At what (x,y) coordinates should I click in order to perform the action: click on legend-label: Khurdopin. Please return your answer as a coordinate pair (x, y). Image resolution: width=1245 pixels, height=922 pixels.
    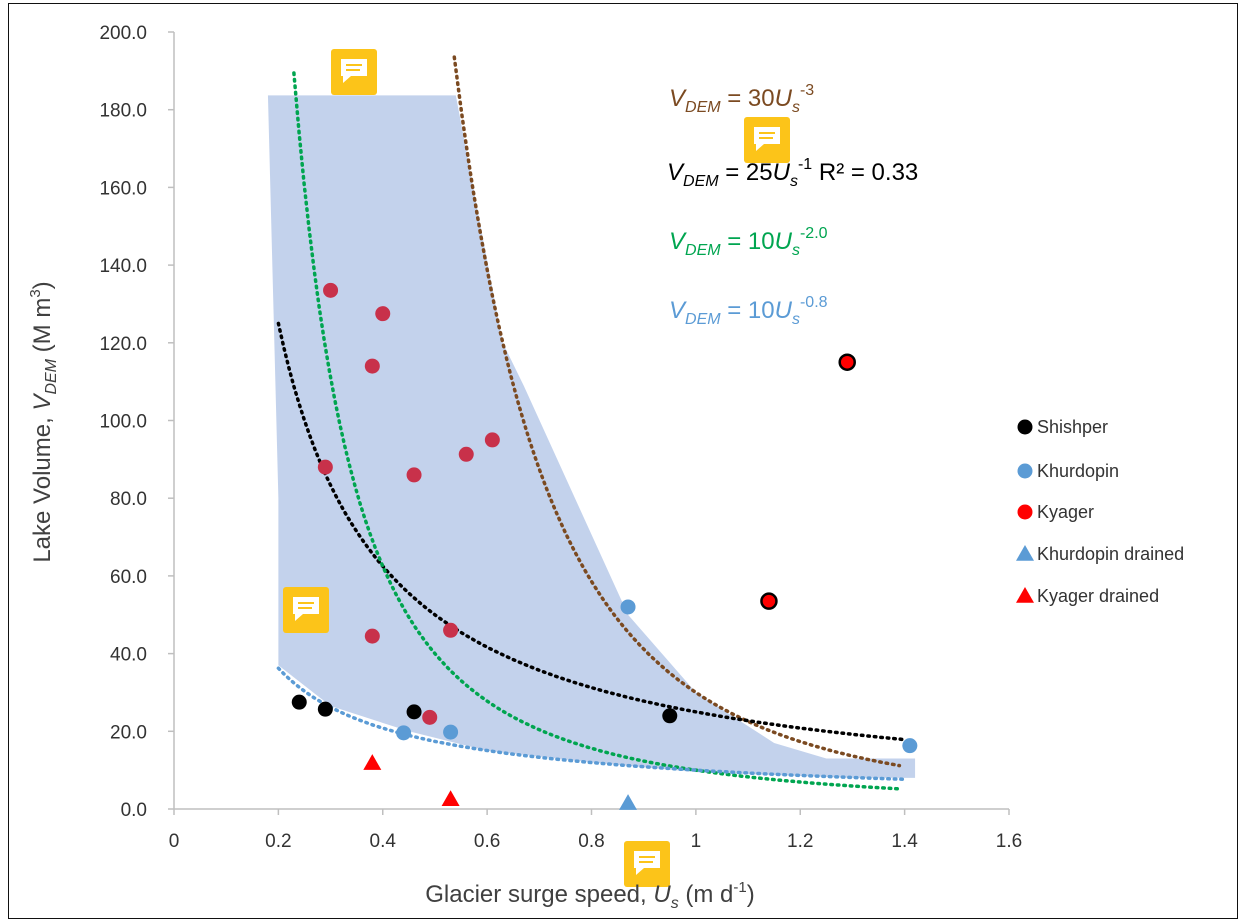
    Looking at the image, I should click on (1078, 471).